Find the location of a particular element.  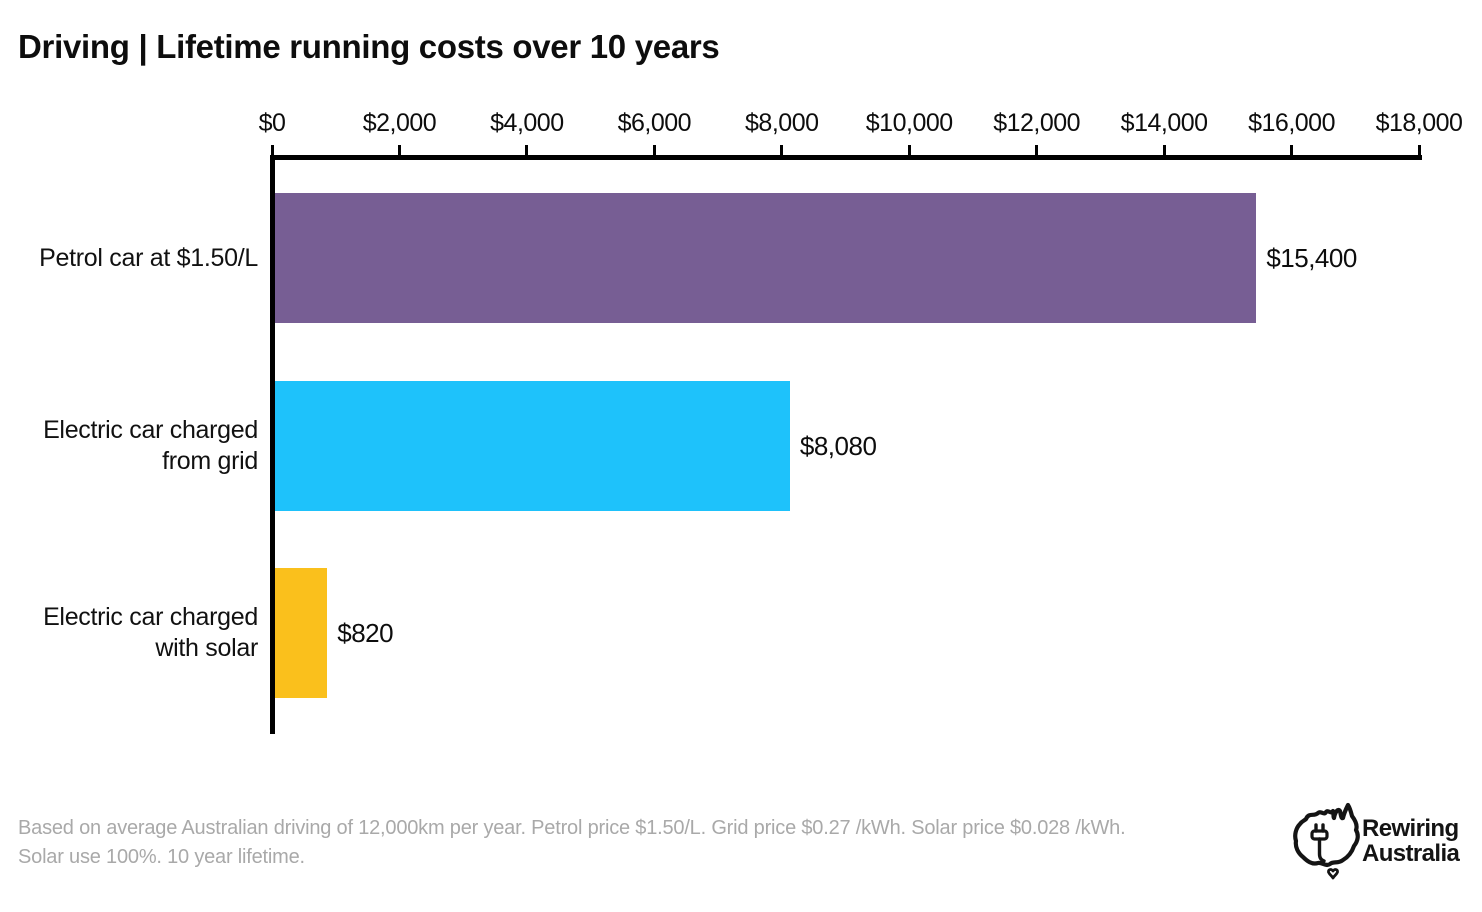

x-axis-tick-label: $4,000 is located at coordinates (527, 123).